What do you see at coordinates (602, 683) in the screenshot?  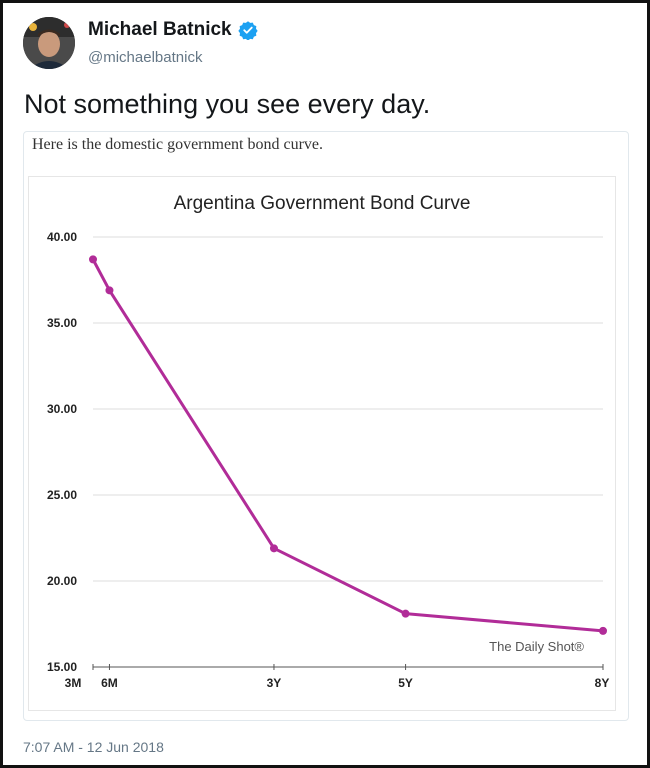 I see `x-tick-label: 8Y` at bounding box center [602, 683].